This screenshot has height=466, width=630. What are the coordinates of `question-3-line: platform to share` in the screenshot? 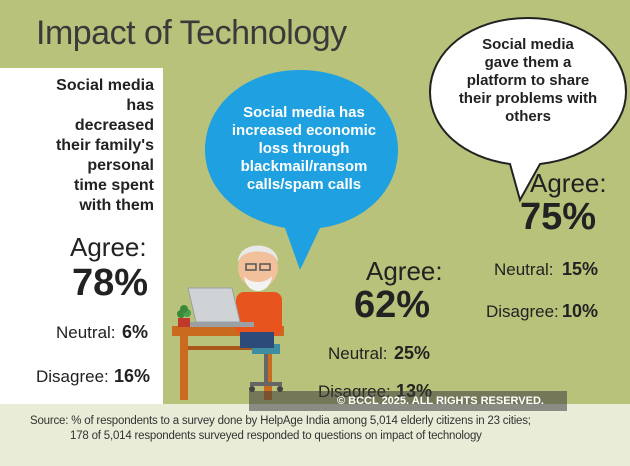 It's located at (528, 80).